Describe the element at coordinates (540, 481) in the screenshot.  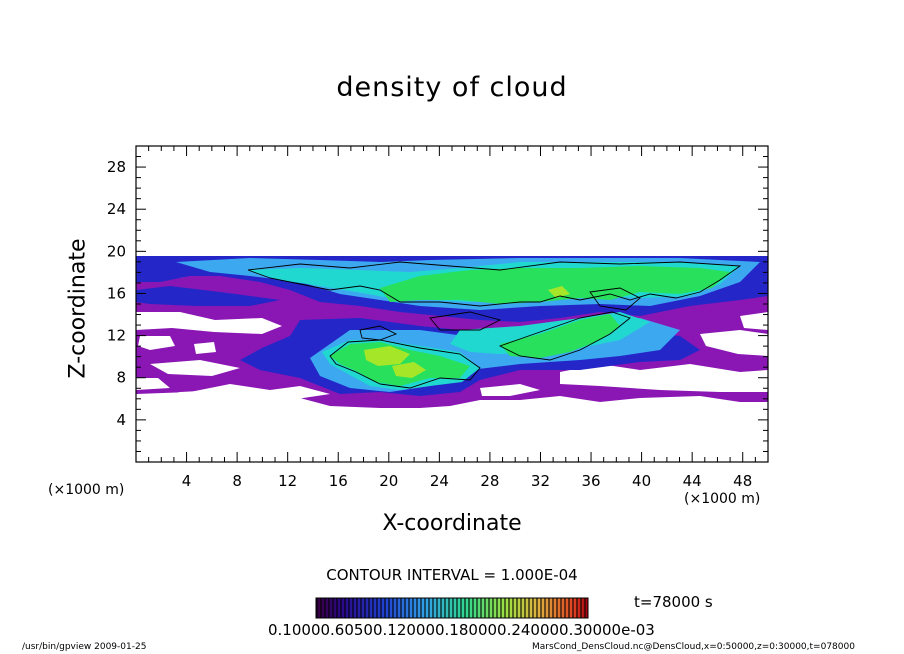
I see `x-tick-label: 32` at that location.